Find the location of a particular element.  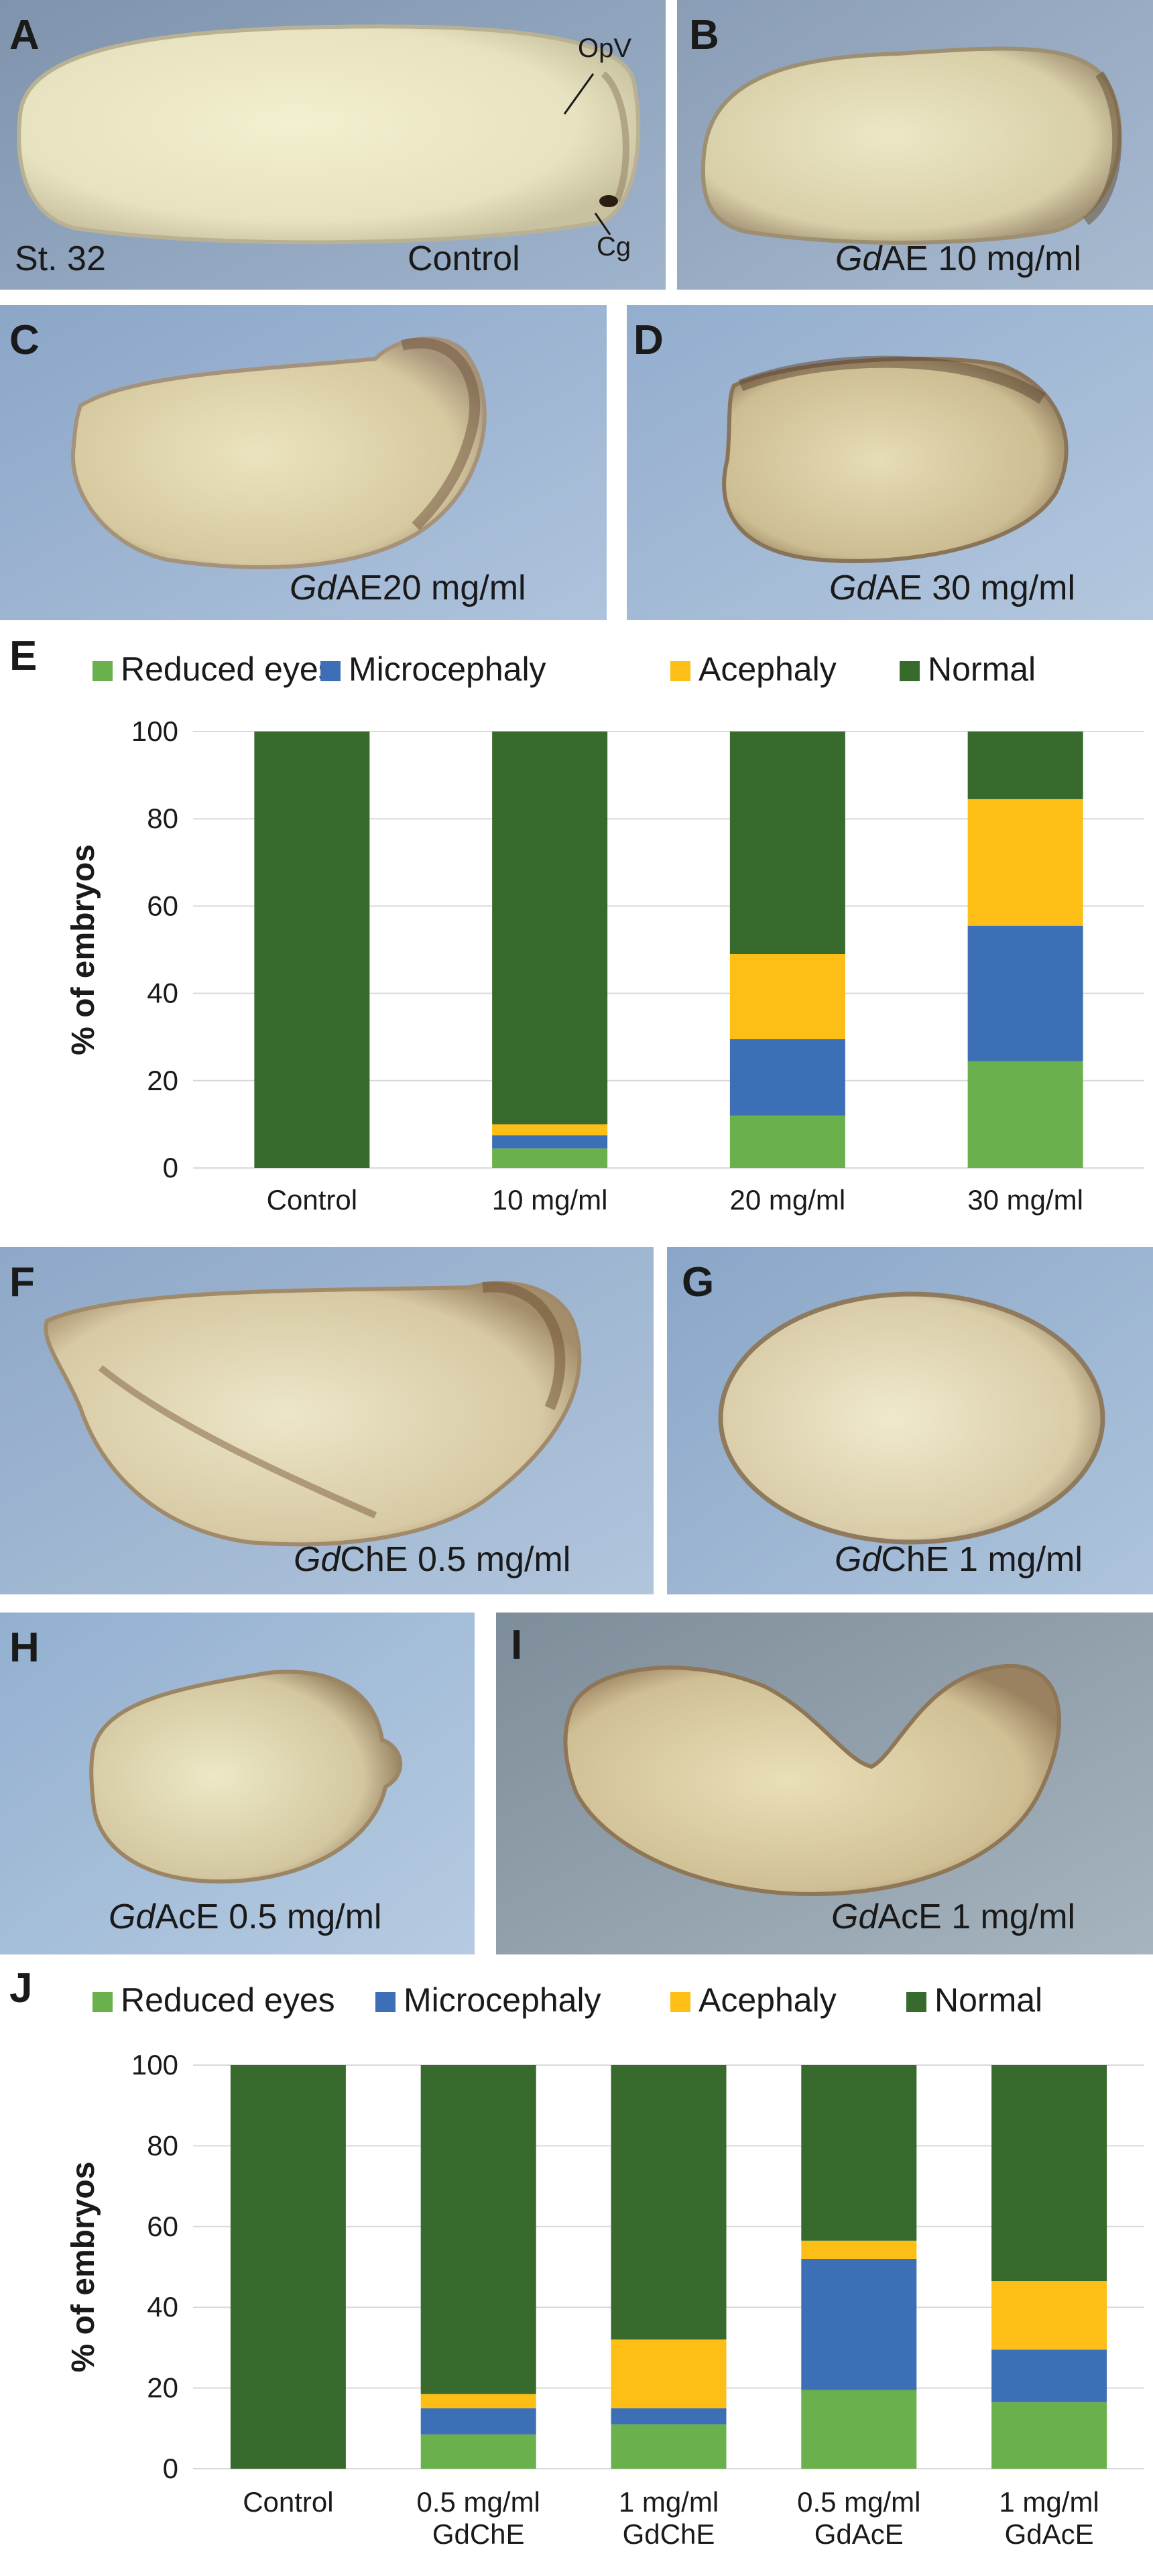

caption-text: AE 30 mg/ml is located at coordinates (975, 588).